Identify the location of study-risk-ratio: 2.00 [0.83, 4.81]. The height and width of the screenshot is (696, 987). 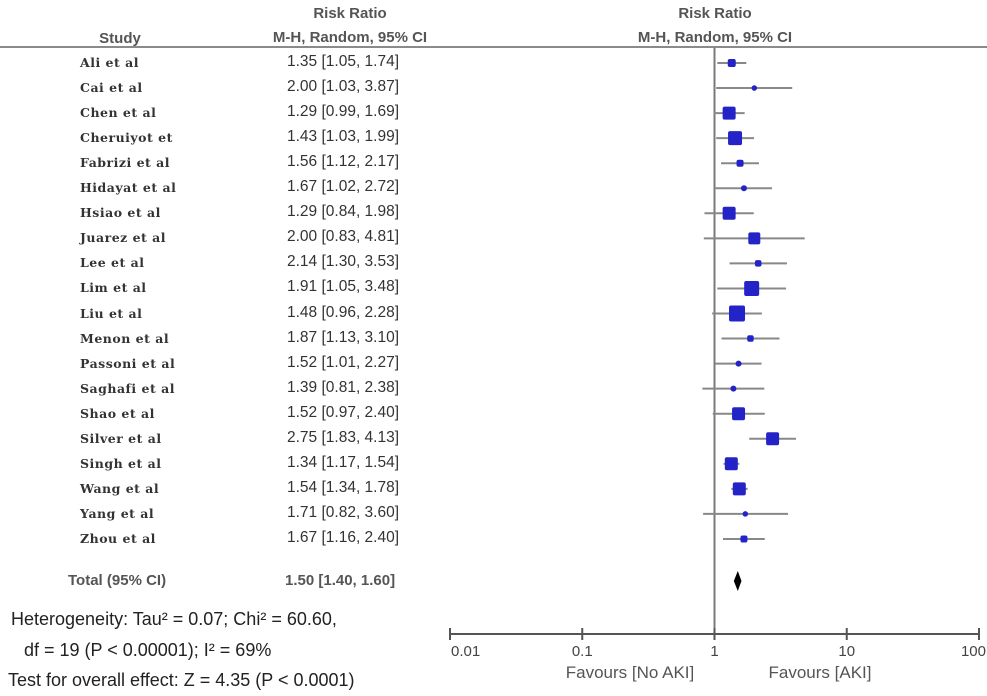
(343, 237).